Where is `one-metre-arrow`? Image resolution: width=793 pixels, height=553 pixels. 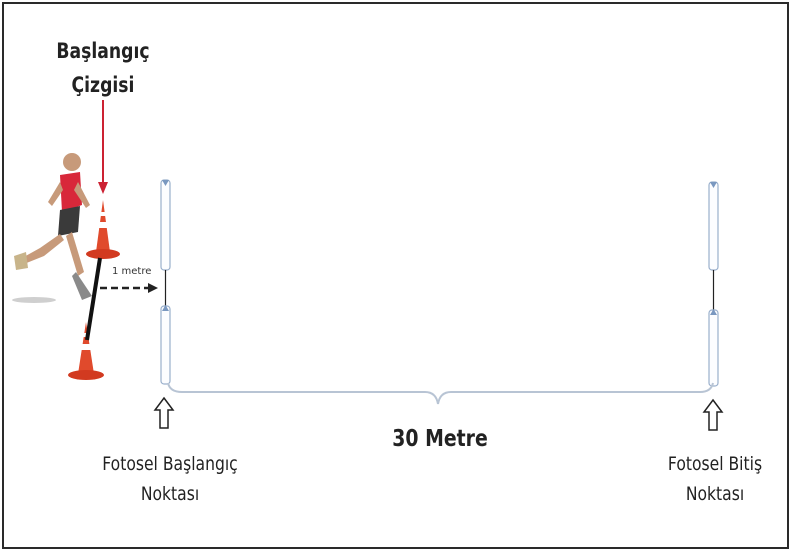 one-metre-arrow is located at coordinates (129, 288).